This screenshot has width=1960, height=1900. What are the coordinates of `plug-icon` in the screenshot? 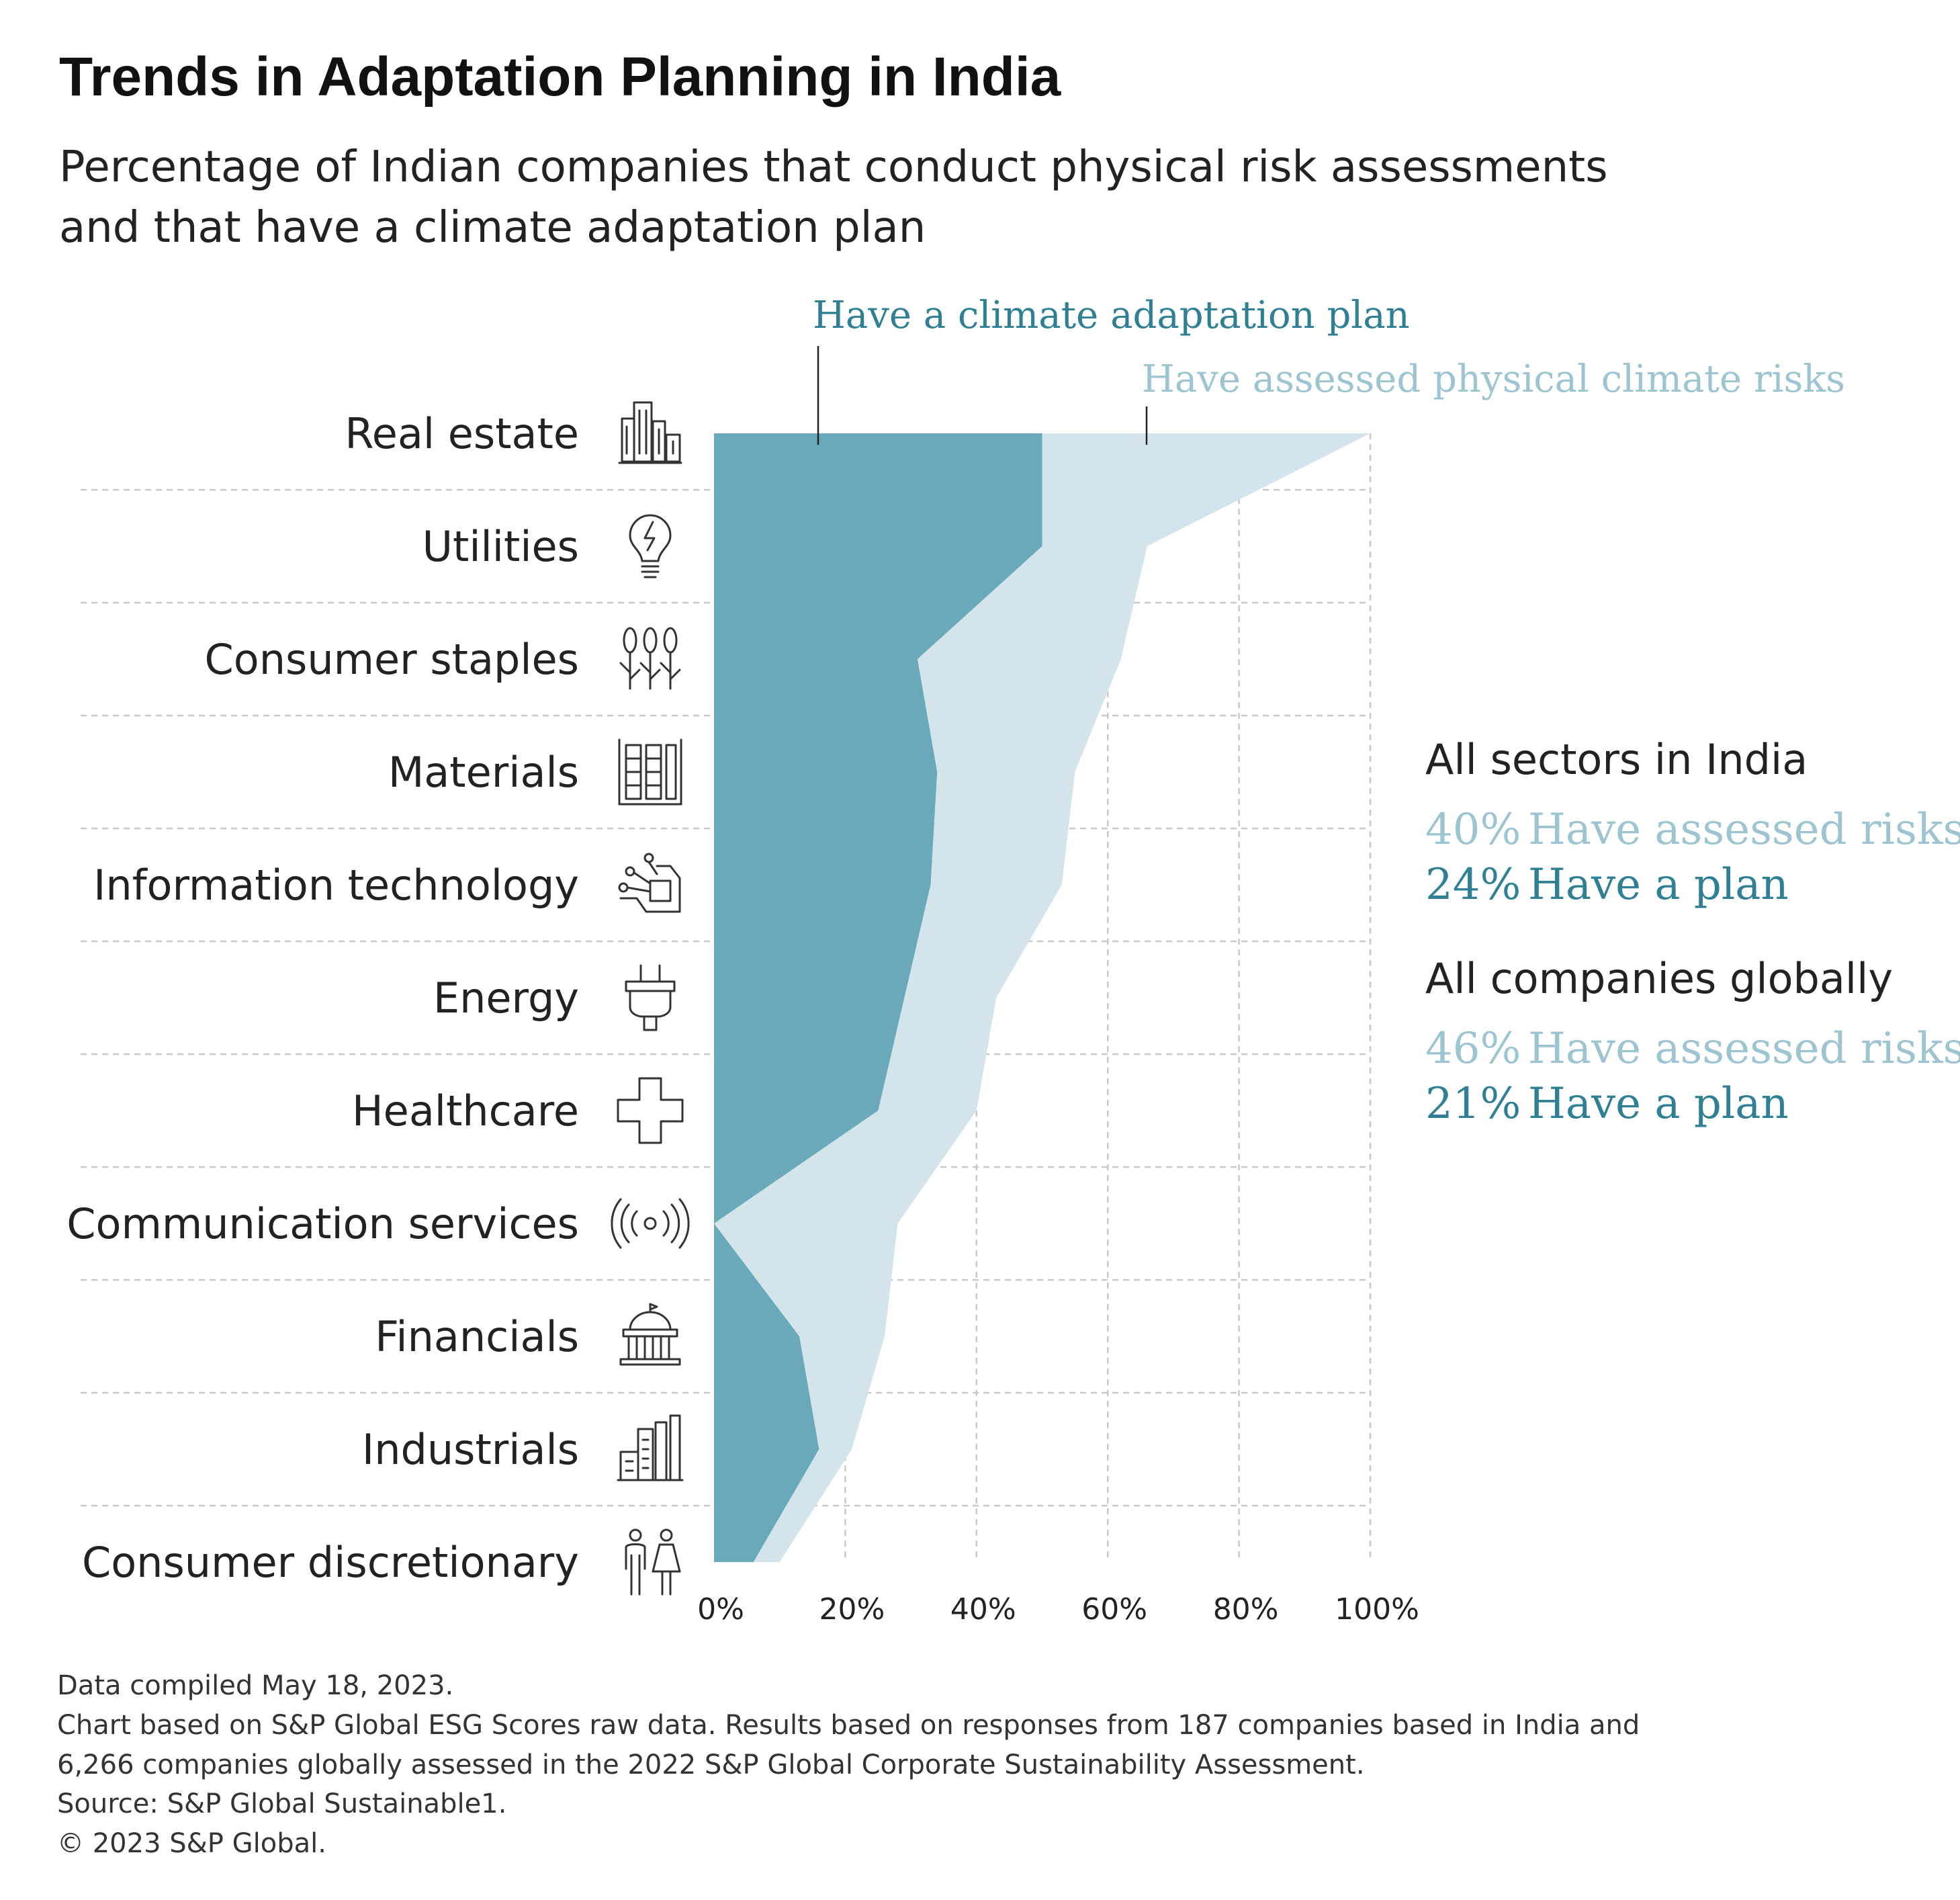 It's located at (650, 997).